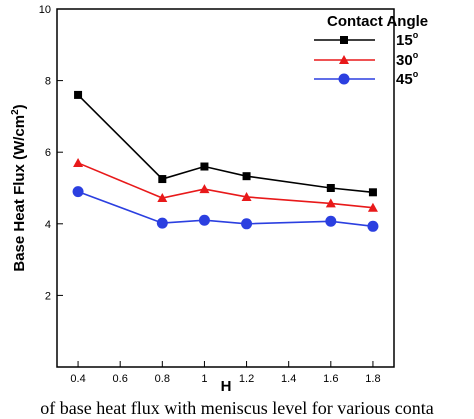 The image size is (474, 419). Describe the element at coordinates (204, 379) in the screenshot. I see `x-tick-label: 1` at that location.